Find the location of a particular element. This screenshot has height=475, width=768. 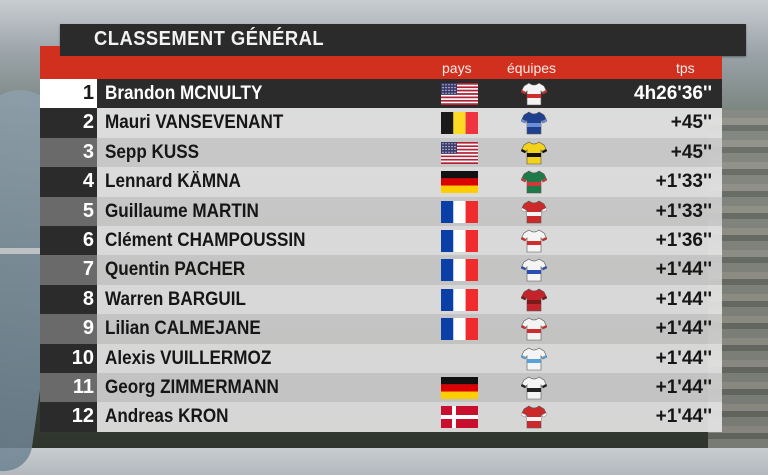

rank-number: 5 is located at coordinates (88, 210).